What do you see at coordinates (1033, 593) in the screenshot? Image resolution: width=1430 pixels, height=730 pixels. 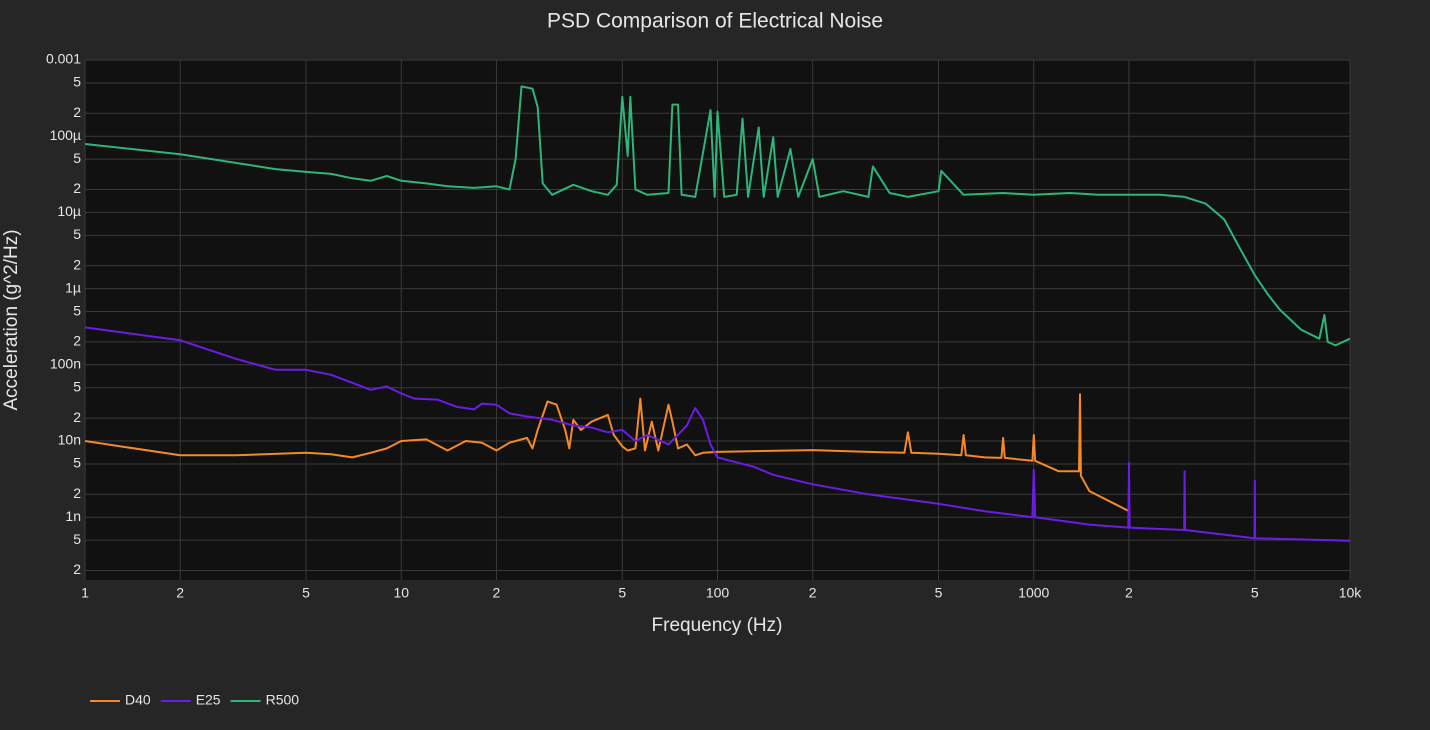 I see `x-tick-label: 1000` at bounding box center [1033, 593].